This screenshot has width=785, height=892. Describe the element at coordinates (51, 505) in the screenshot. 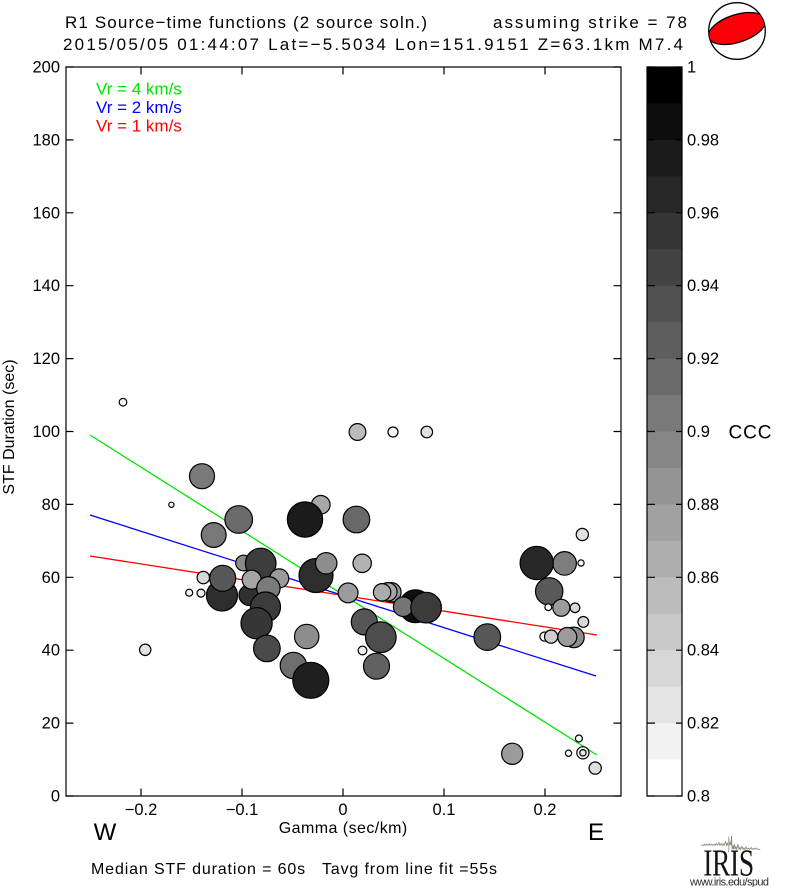

I see `svg-text: 80` at that location.